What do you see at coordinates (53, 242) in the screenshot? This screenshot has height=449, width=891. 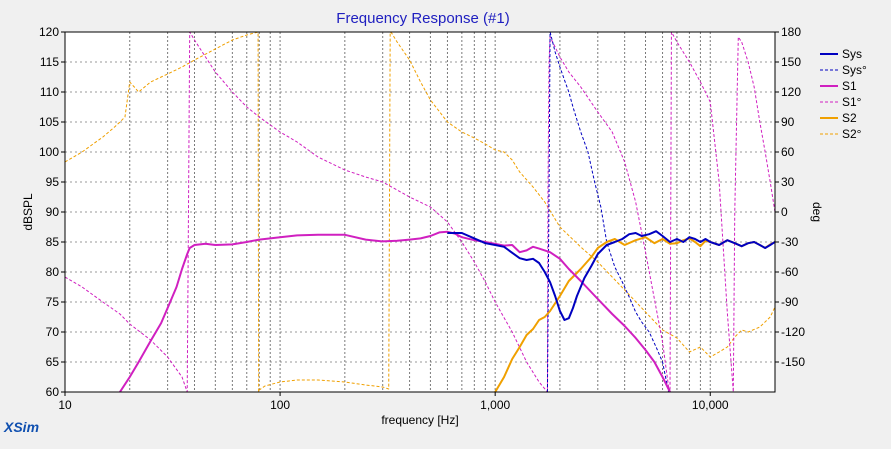 I see `y-tick-label: 85` at bounding box center [53, 242].